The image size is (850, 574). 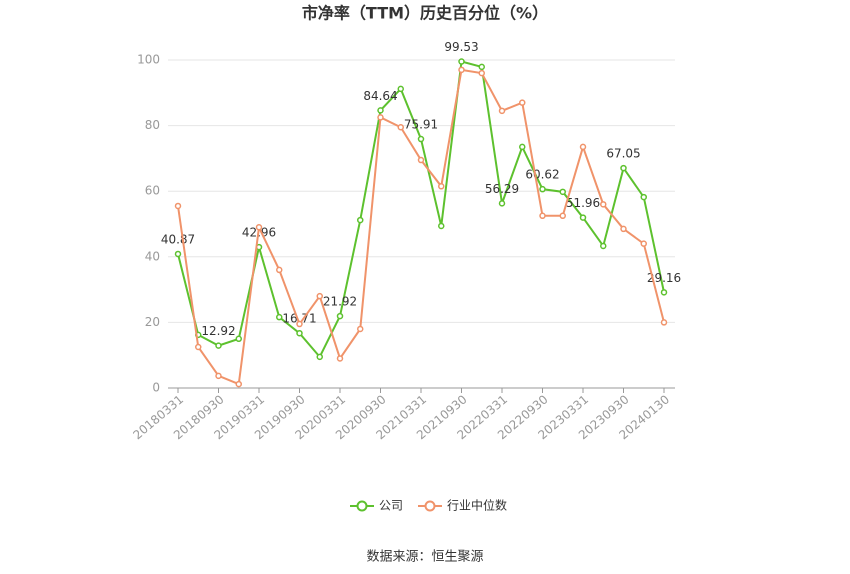 What do you see at coordinates (340, 302) in the screenshot?
I see `data-label: 21.92` at bounding box center [340, 302].